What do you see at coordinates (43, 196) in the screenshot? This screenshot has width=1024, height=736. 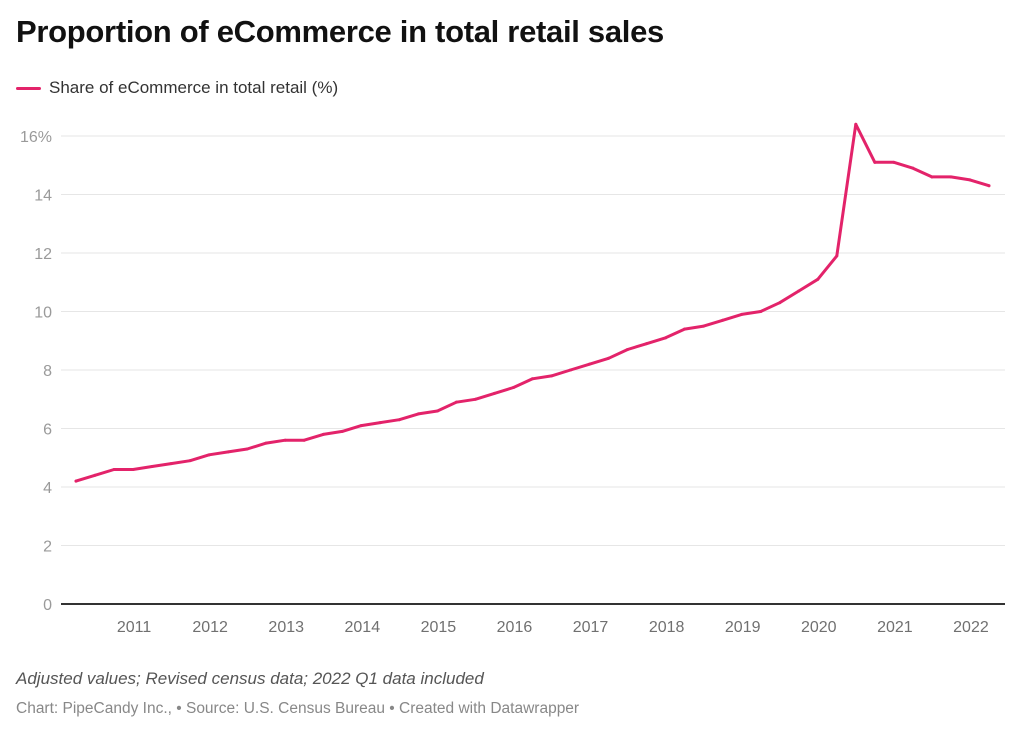 I see `y-tick-label: 14` at bounding box center [43, 196].